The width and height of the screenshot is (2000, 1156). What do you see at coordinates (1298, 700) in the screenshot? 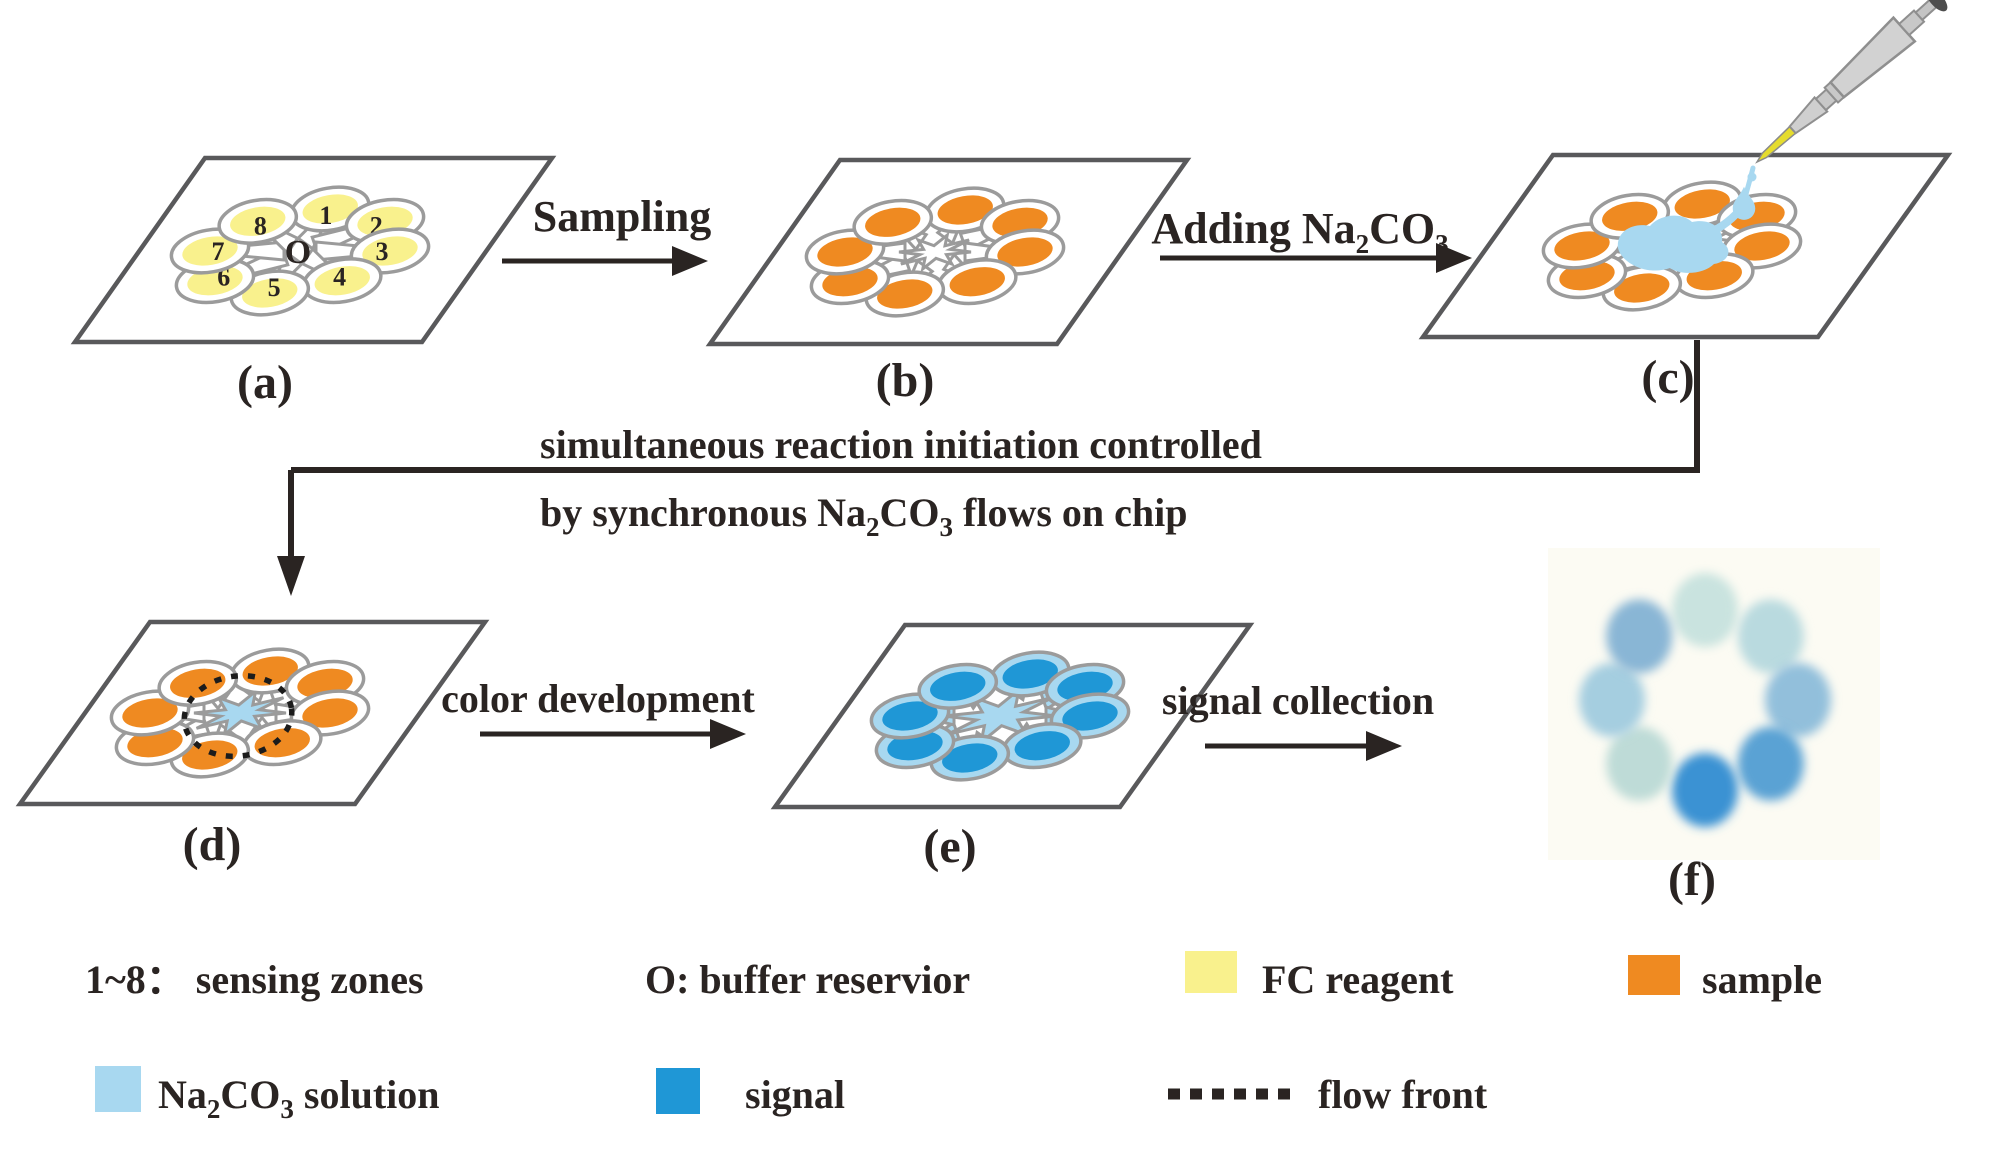
I see `signal-collection-label: signal collection` at bounding box center [1298, 700].